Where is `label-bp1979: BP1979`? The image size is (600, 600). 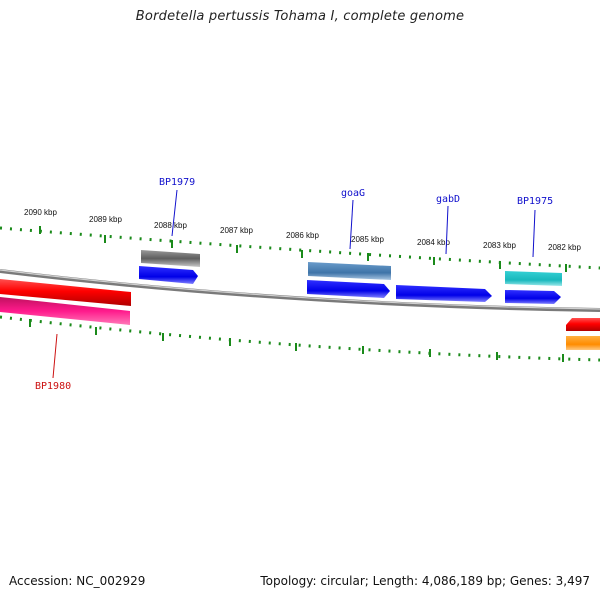
label-bp1979: BP1979 is located at coordinates (177, 182).